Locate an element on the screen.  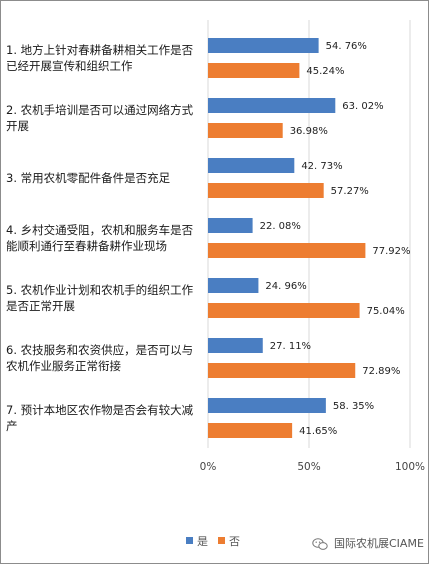
value-label: 75.04% is located at coordinates (386, 311).